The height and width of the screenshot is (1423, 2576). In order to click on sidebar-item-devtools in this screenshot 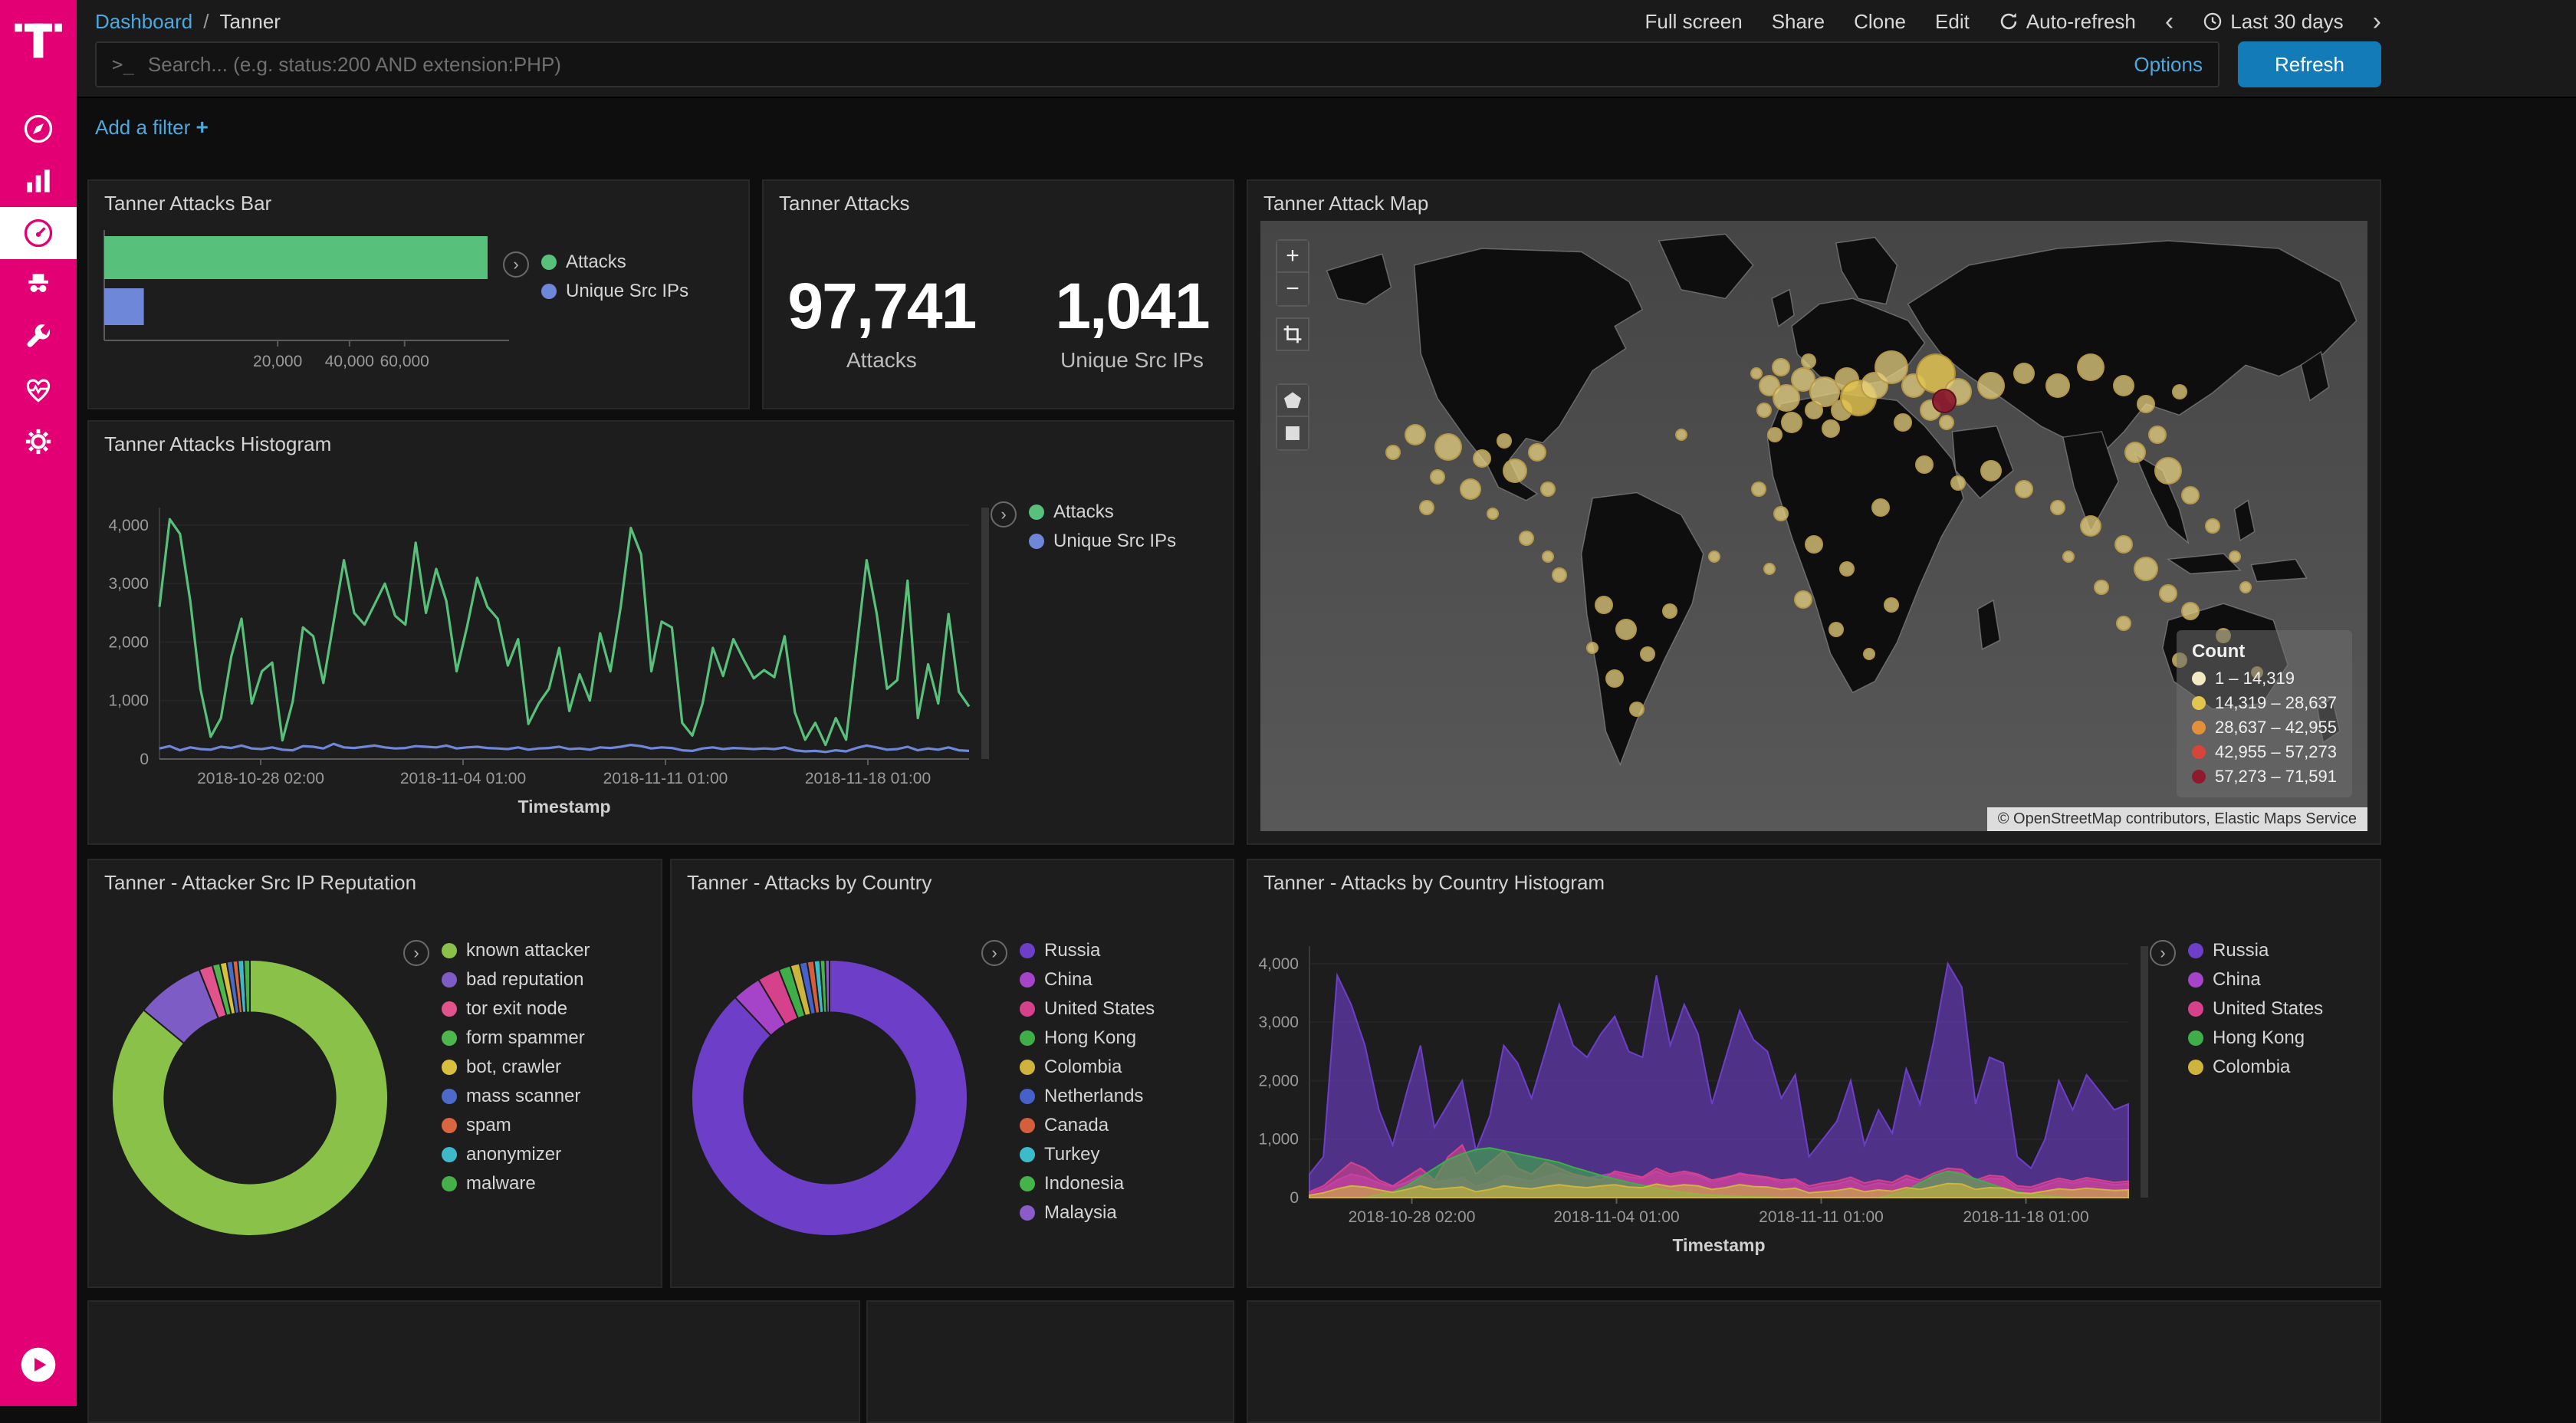, I will do `click(39, 337)`.